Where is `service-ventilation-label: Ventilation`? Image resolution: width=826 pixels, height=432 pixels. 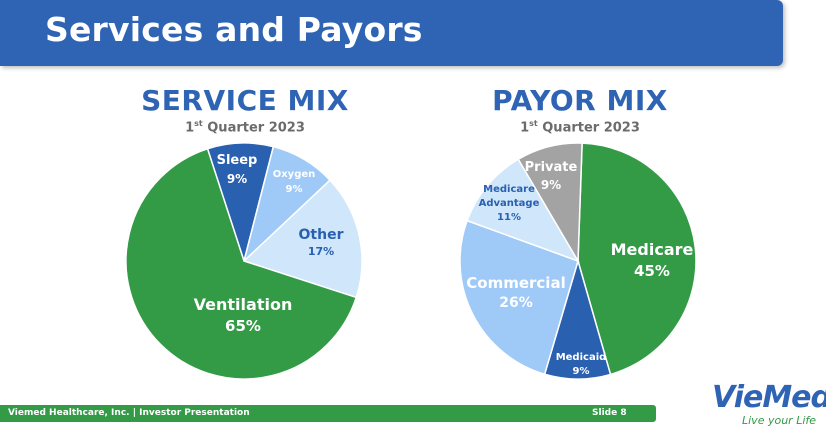 service-ventilation-label: Ventilation is located at coordinates (243, 304).